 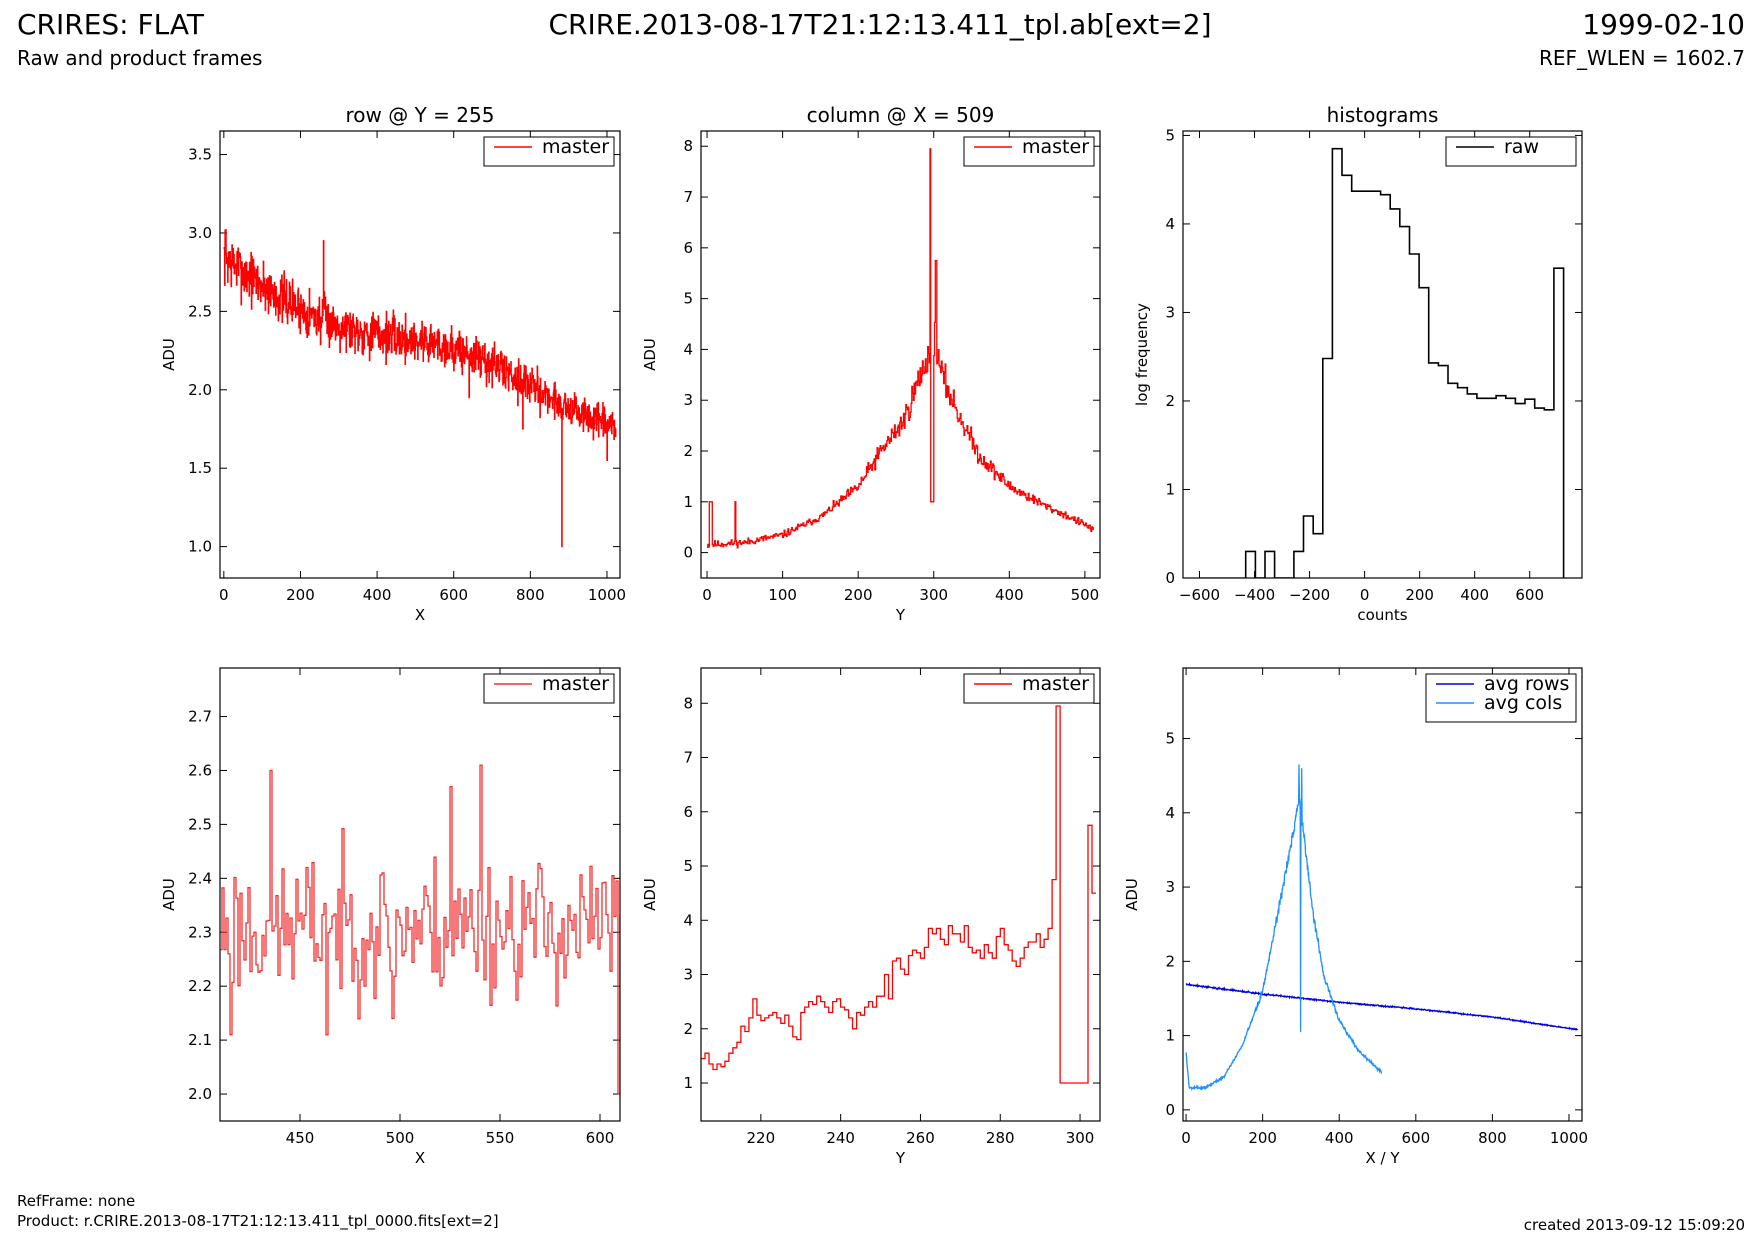 I want to click on y-tick-label: 2.1, so click(x=200, y=1040).